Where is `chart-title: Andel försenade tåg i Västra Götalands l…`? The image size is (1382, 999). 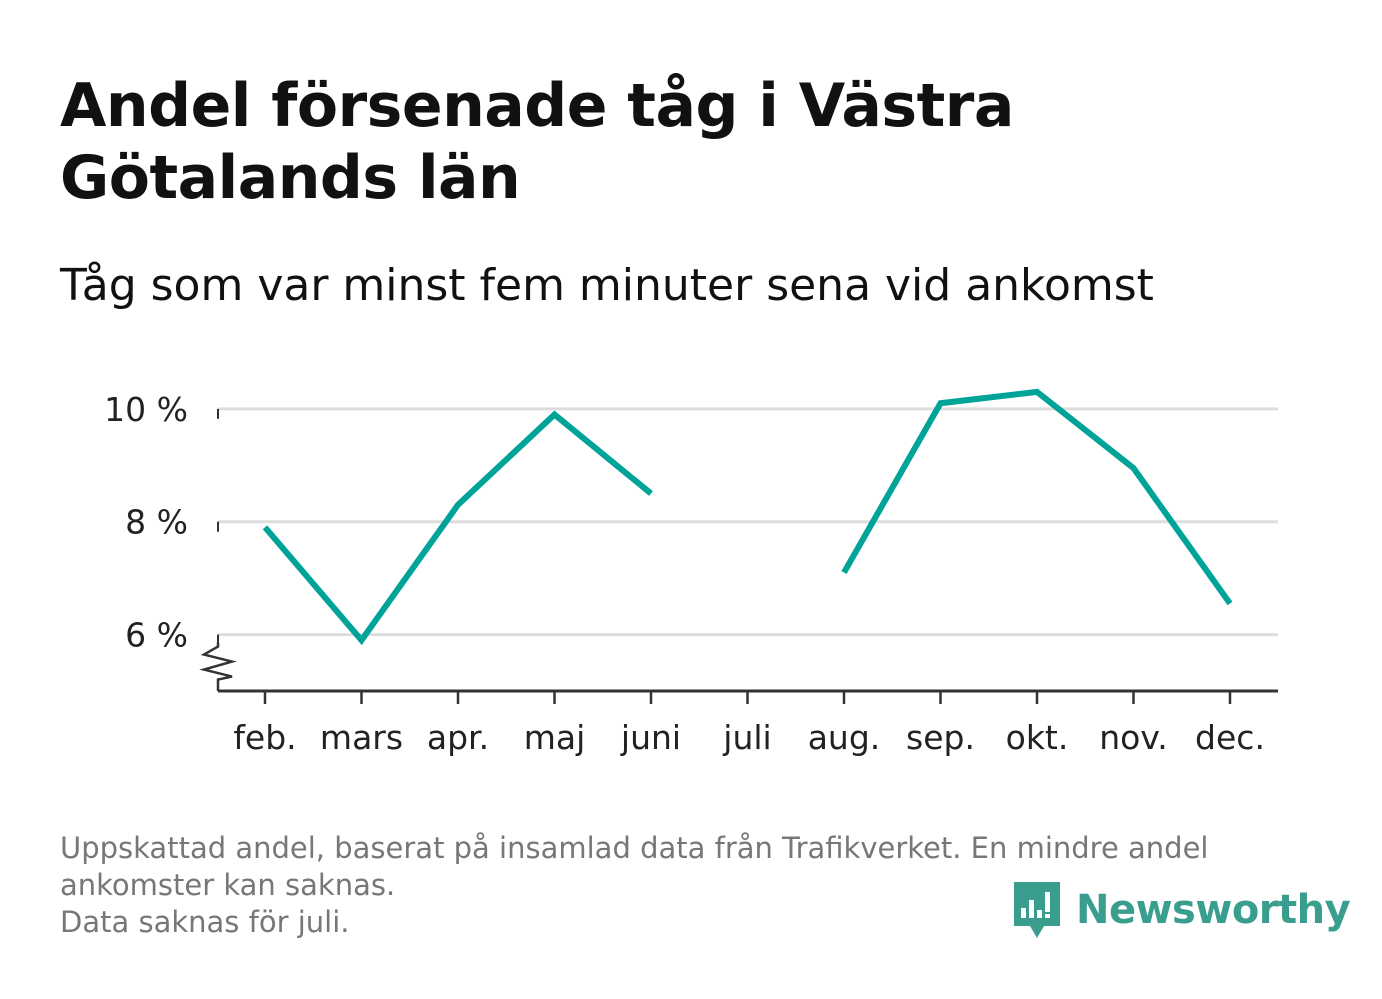 chart-title: Andel försenade tåg i Västra Götalands l… is located at coordinates (537, 142).